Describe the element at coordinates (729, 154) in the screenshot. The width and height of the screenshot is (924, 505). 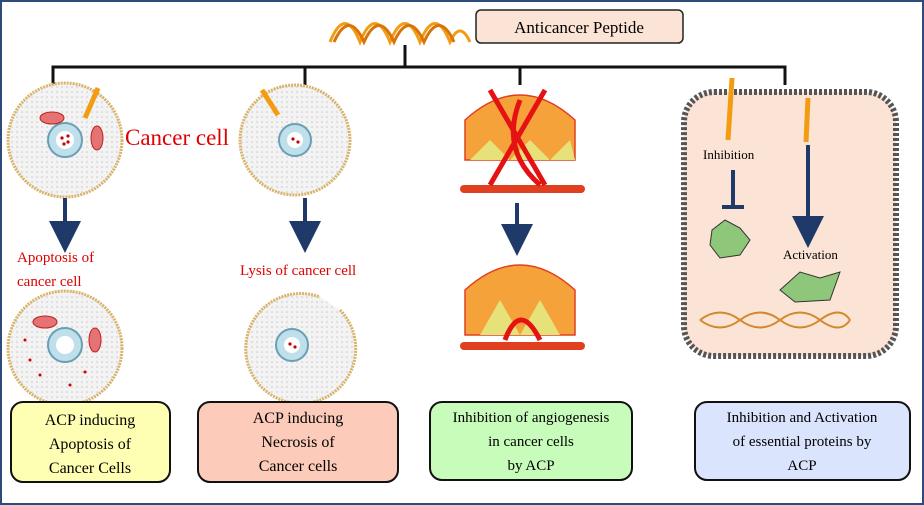
I see `inhibition-label: Inhibition` at that location.